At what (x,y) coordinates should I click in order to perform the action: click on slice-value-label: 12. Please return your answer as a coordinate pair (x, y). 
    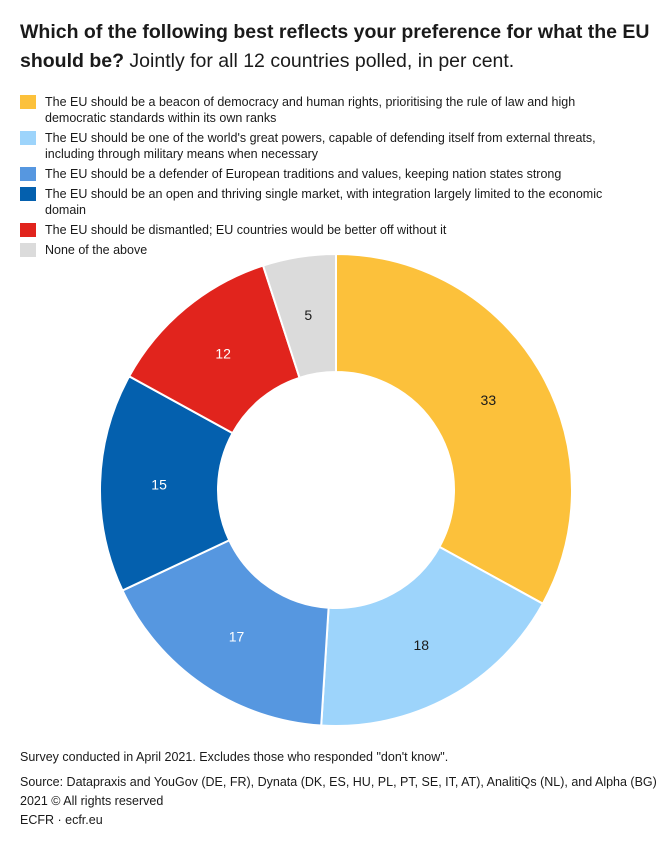
    Looking at the image, I should click on (223, 354).